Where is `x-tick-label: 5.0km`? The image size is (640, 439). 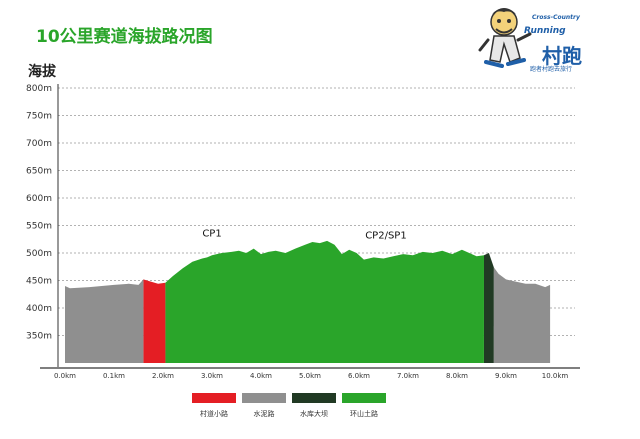
x-tick-label: 5.0km is located at coordinates (310, 376).